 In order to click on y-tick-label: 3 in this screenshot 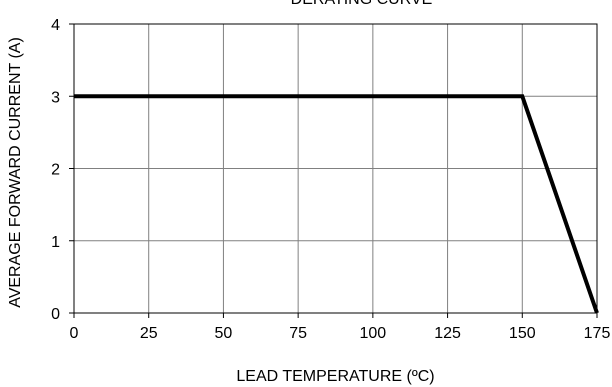, I will do `click(55, 97)`.